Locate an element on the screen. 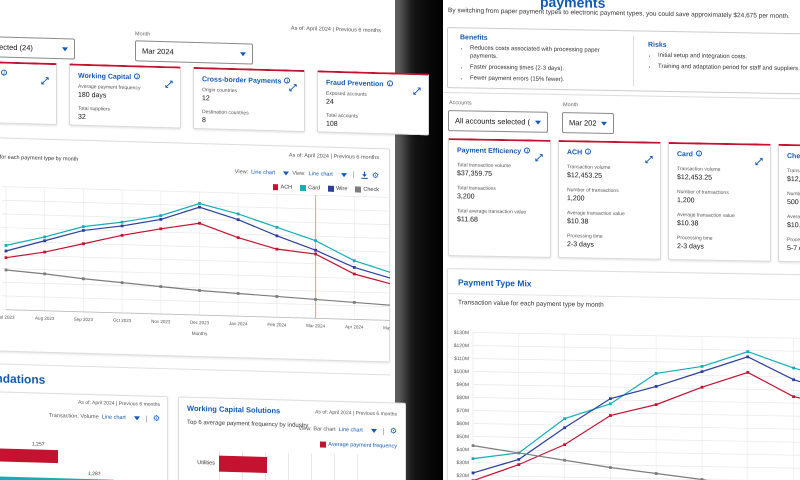 The width and height of the screenshot is (800, 480). kpi-title-text: Working Capital is located at coordinates (105, 77).